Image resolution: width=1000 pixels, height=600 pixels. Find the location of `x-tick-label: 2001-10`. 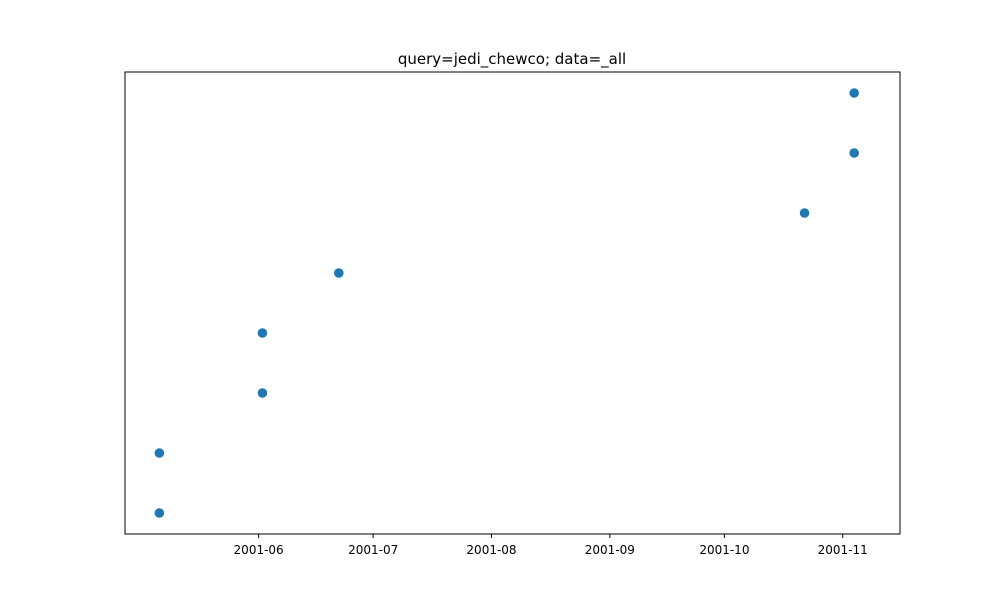

x-tick-label: 2001-10 is located at coordinates (724, 550).